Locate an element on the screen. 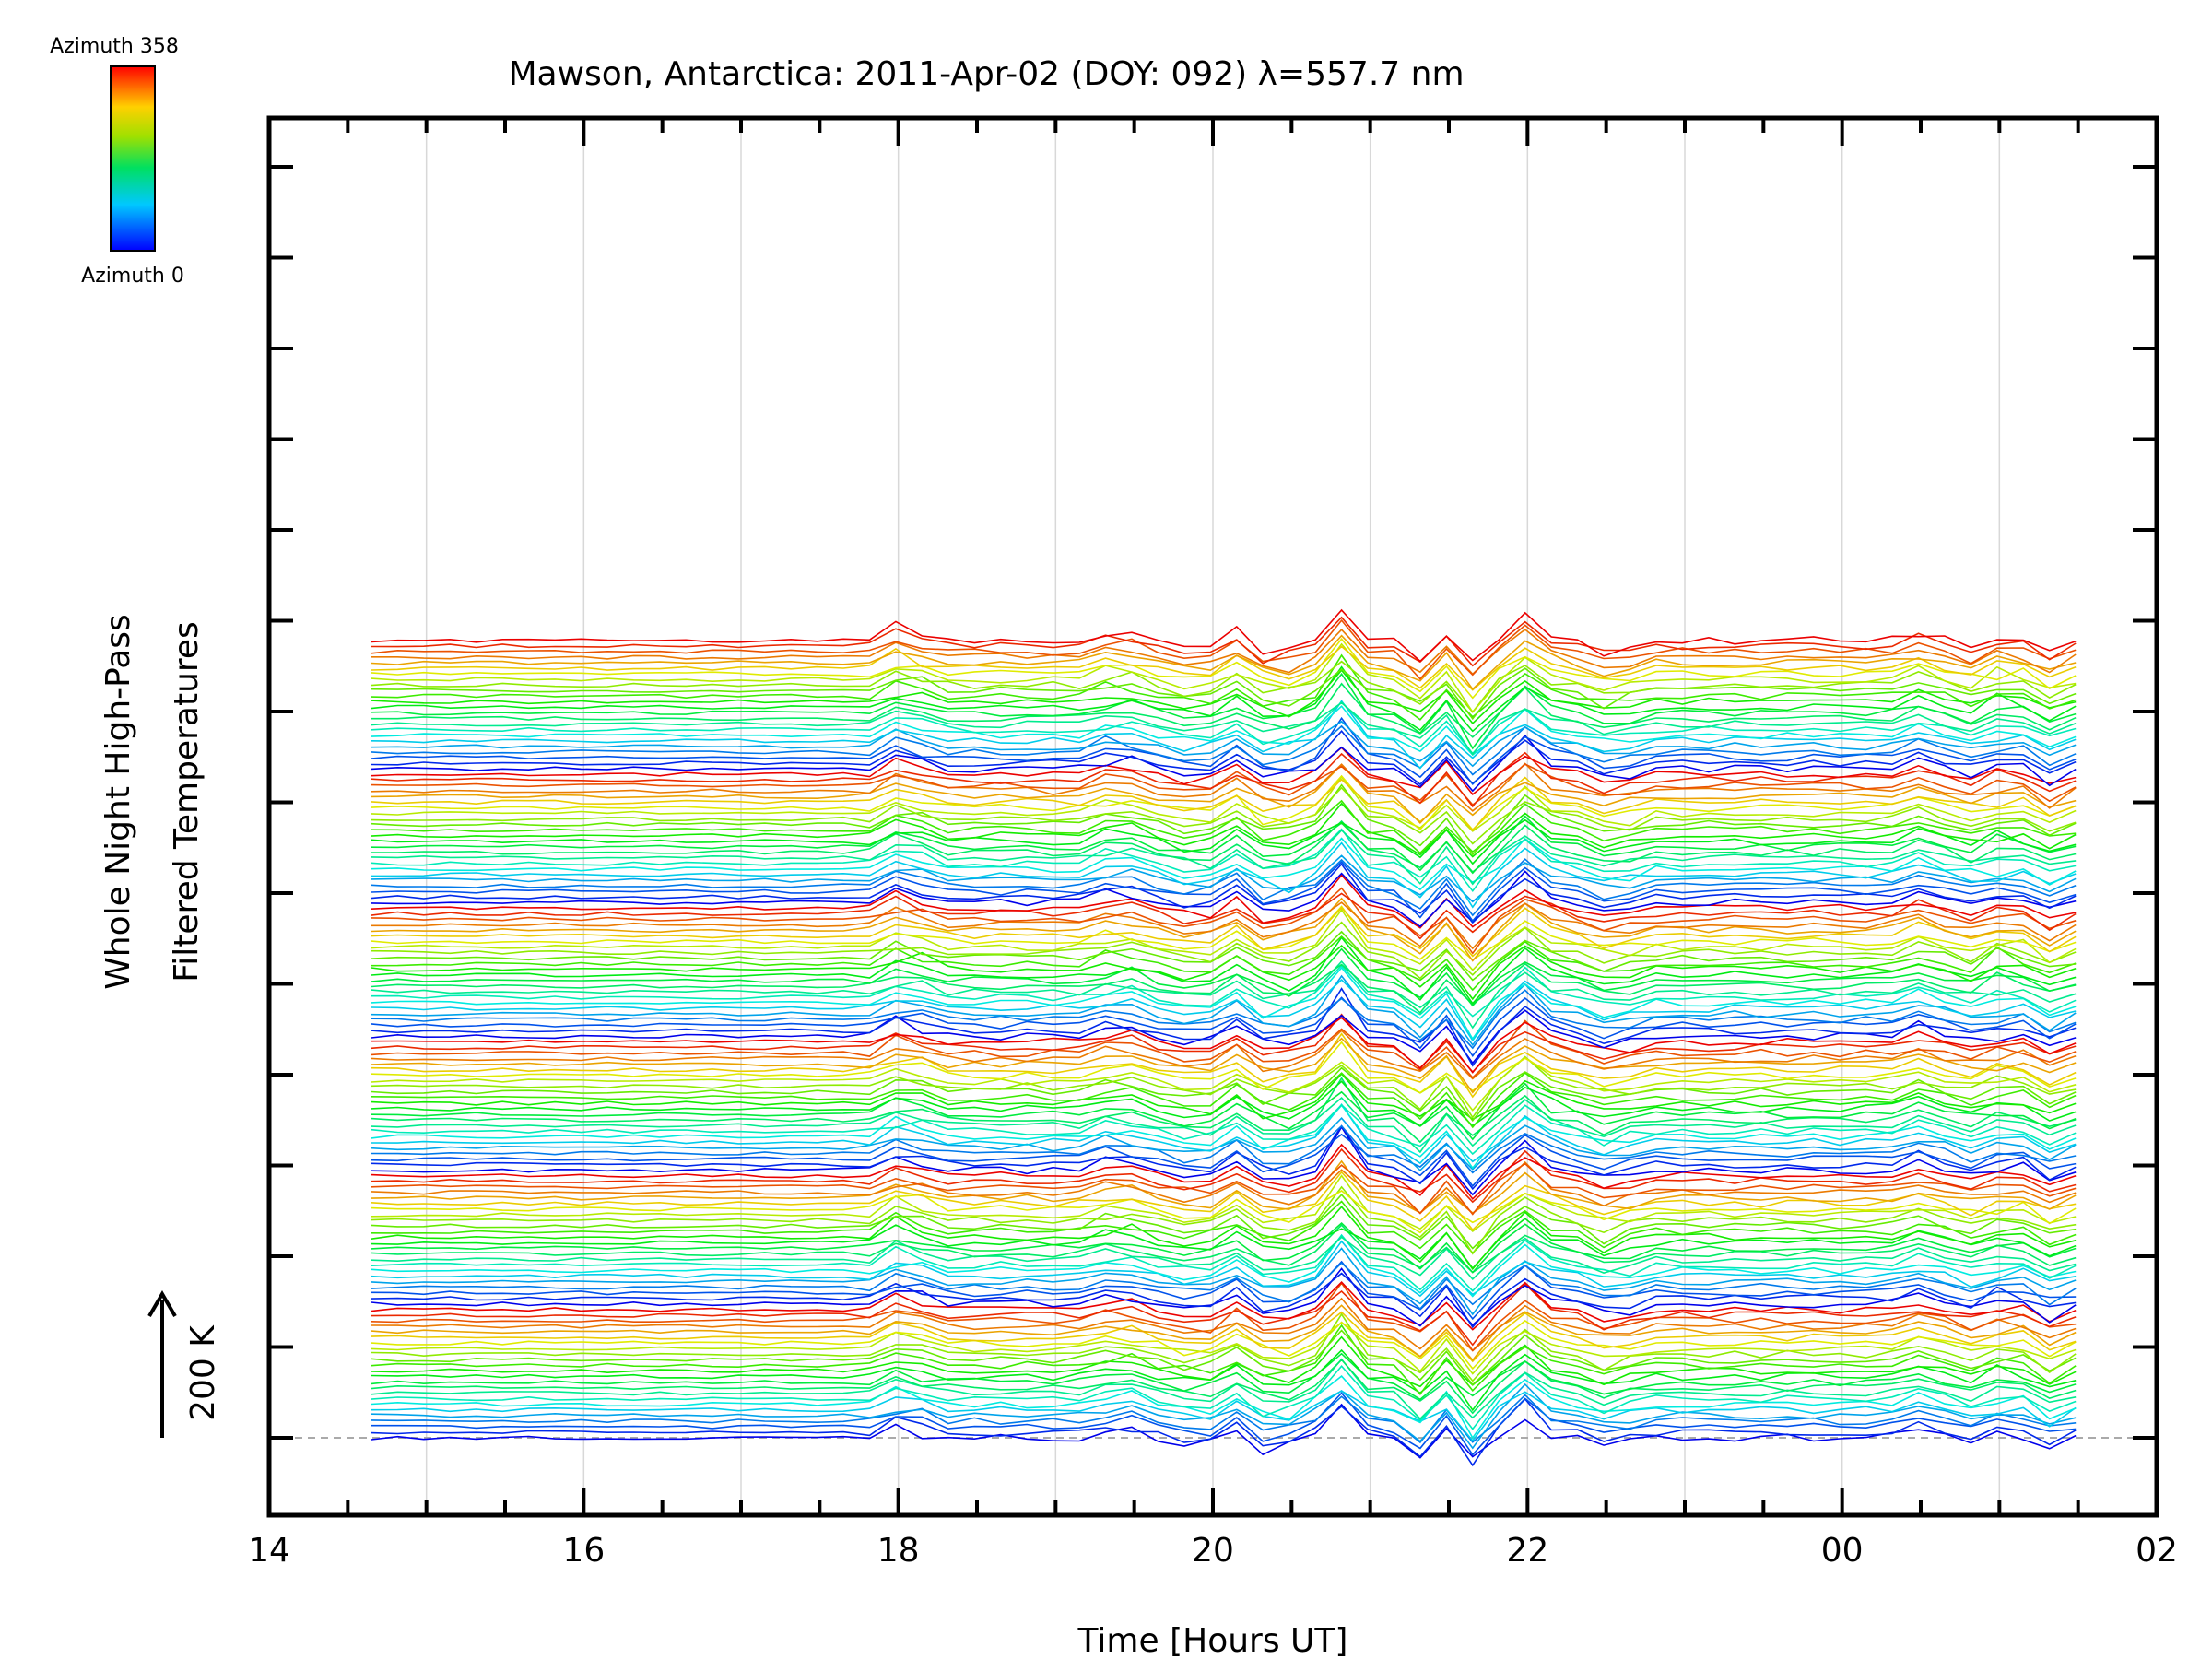 The height and width of the screenshot is (1659, 2212). colorbar-top-label: Azimuth 358 is located at coordinates (114, 46).